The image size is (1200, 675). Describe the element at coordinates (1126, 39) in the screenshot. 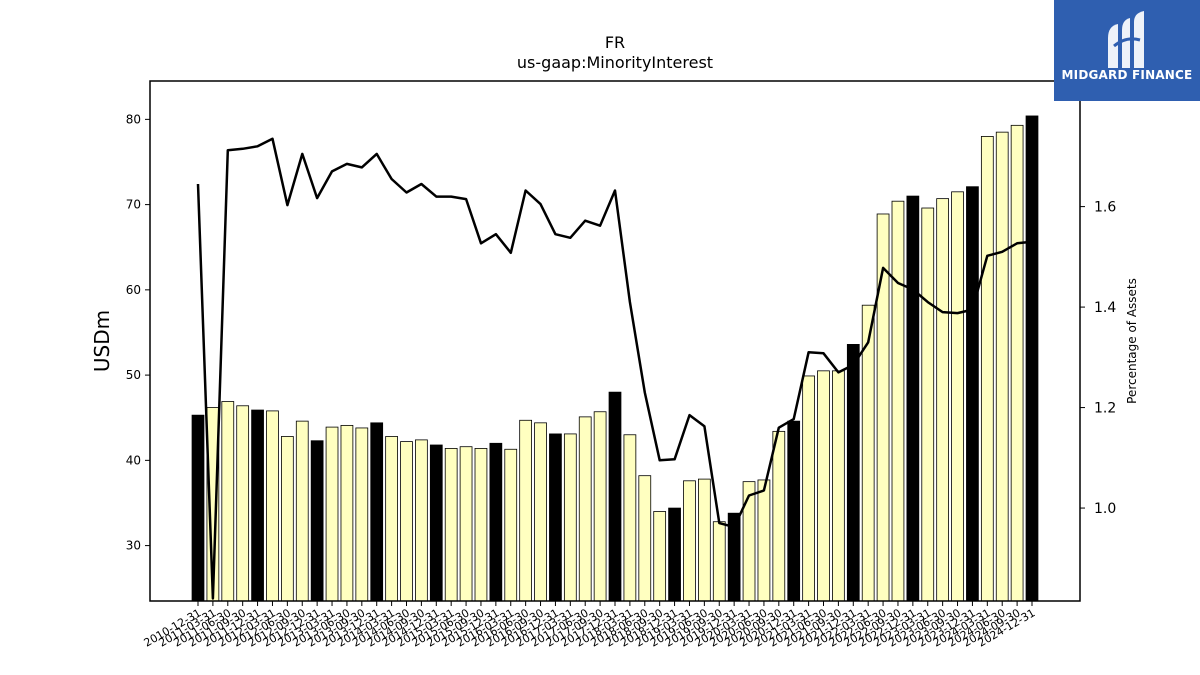

I see `midgard-logo-icon` at that location.